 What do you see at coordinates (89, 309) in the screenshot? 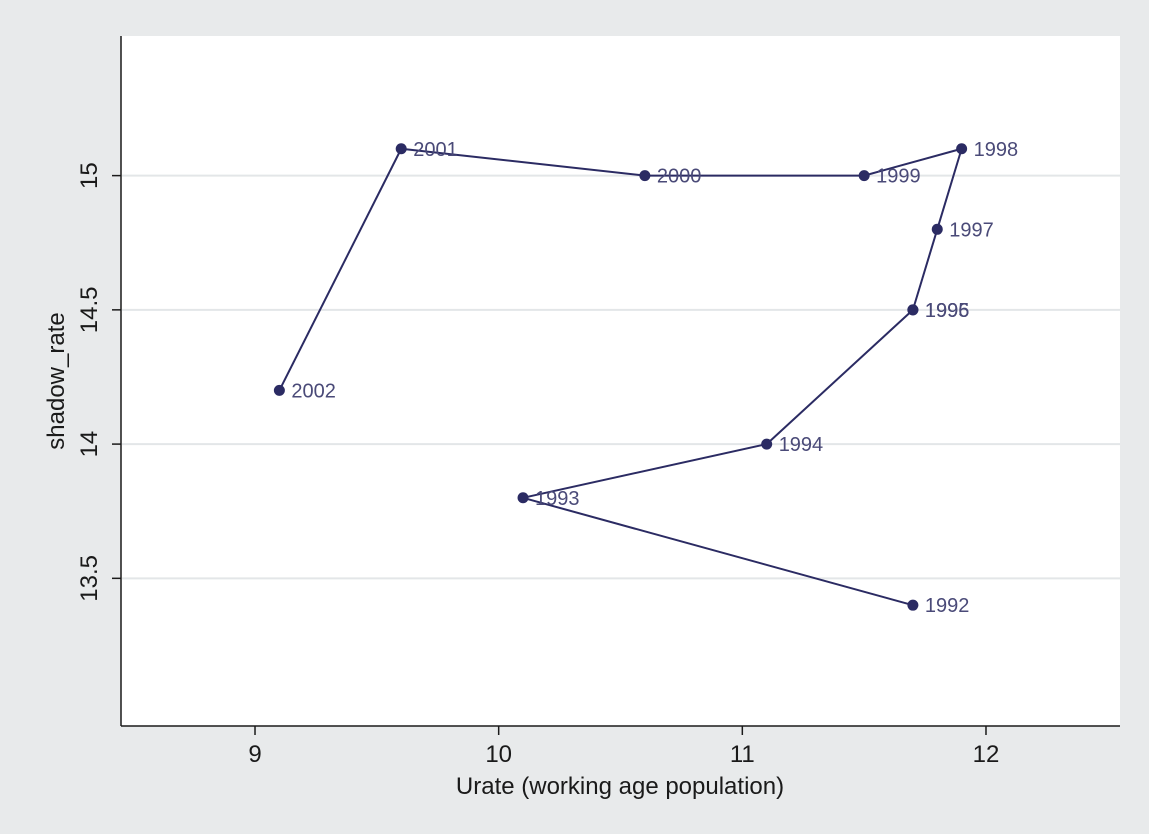
I see `y-tick-label: 14.5` at bounding box center [89, 309].